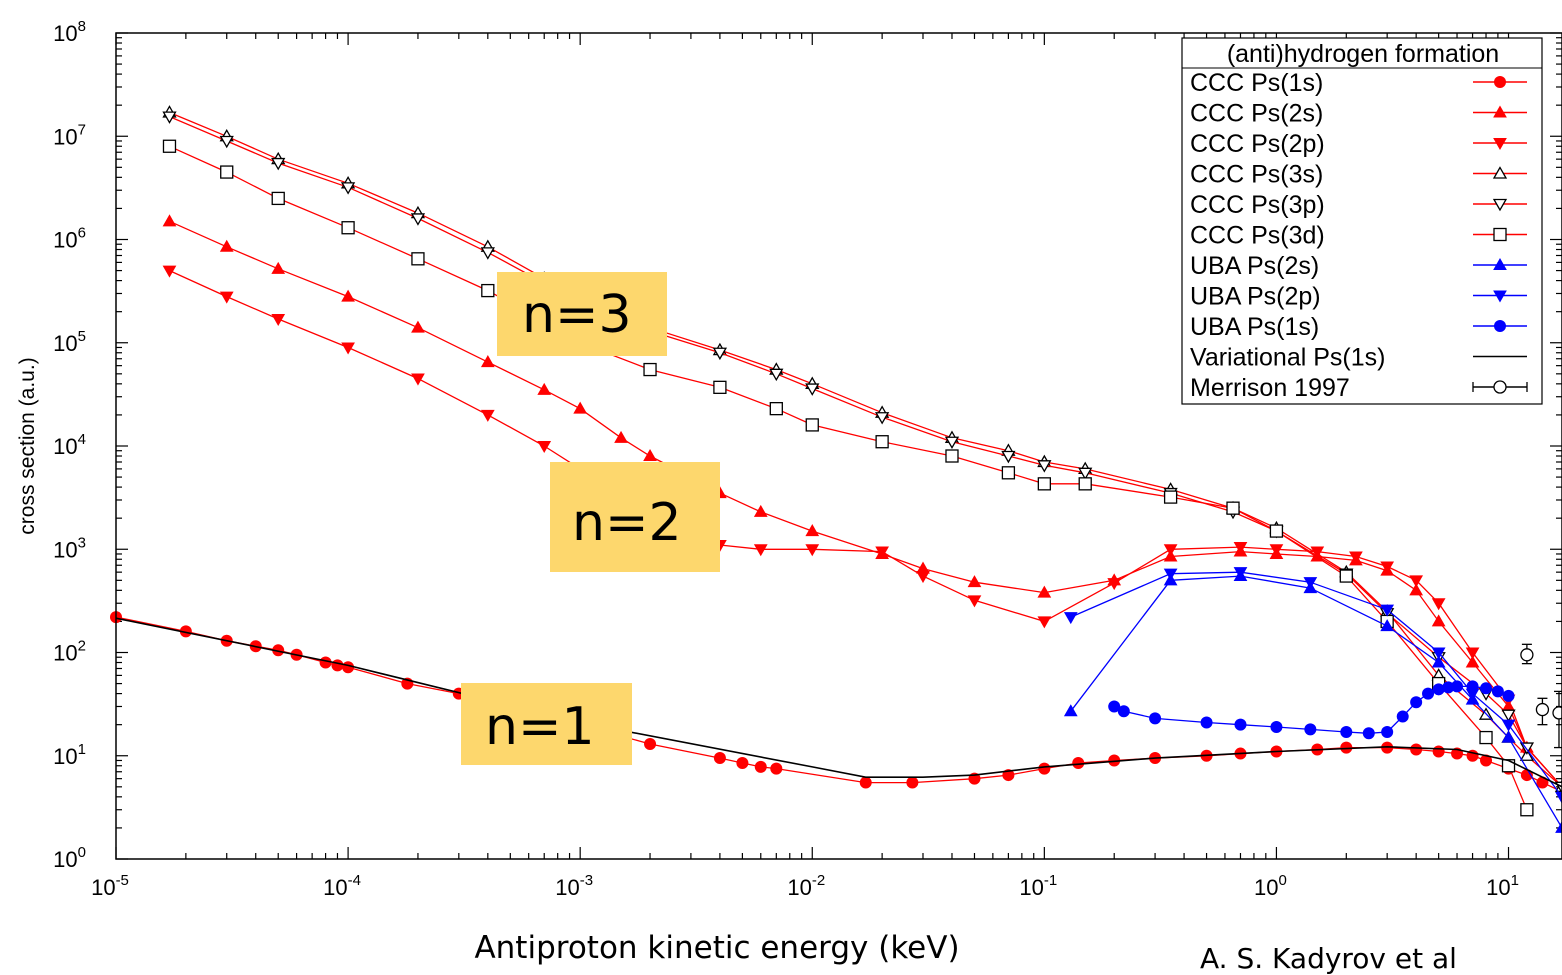  Describe the element at coordinates (1257, 205) in the screenshot. I see `legend-label: CCC Ps(3p)` at that location.